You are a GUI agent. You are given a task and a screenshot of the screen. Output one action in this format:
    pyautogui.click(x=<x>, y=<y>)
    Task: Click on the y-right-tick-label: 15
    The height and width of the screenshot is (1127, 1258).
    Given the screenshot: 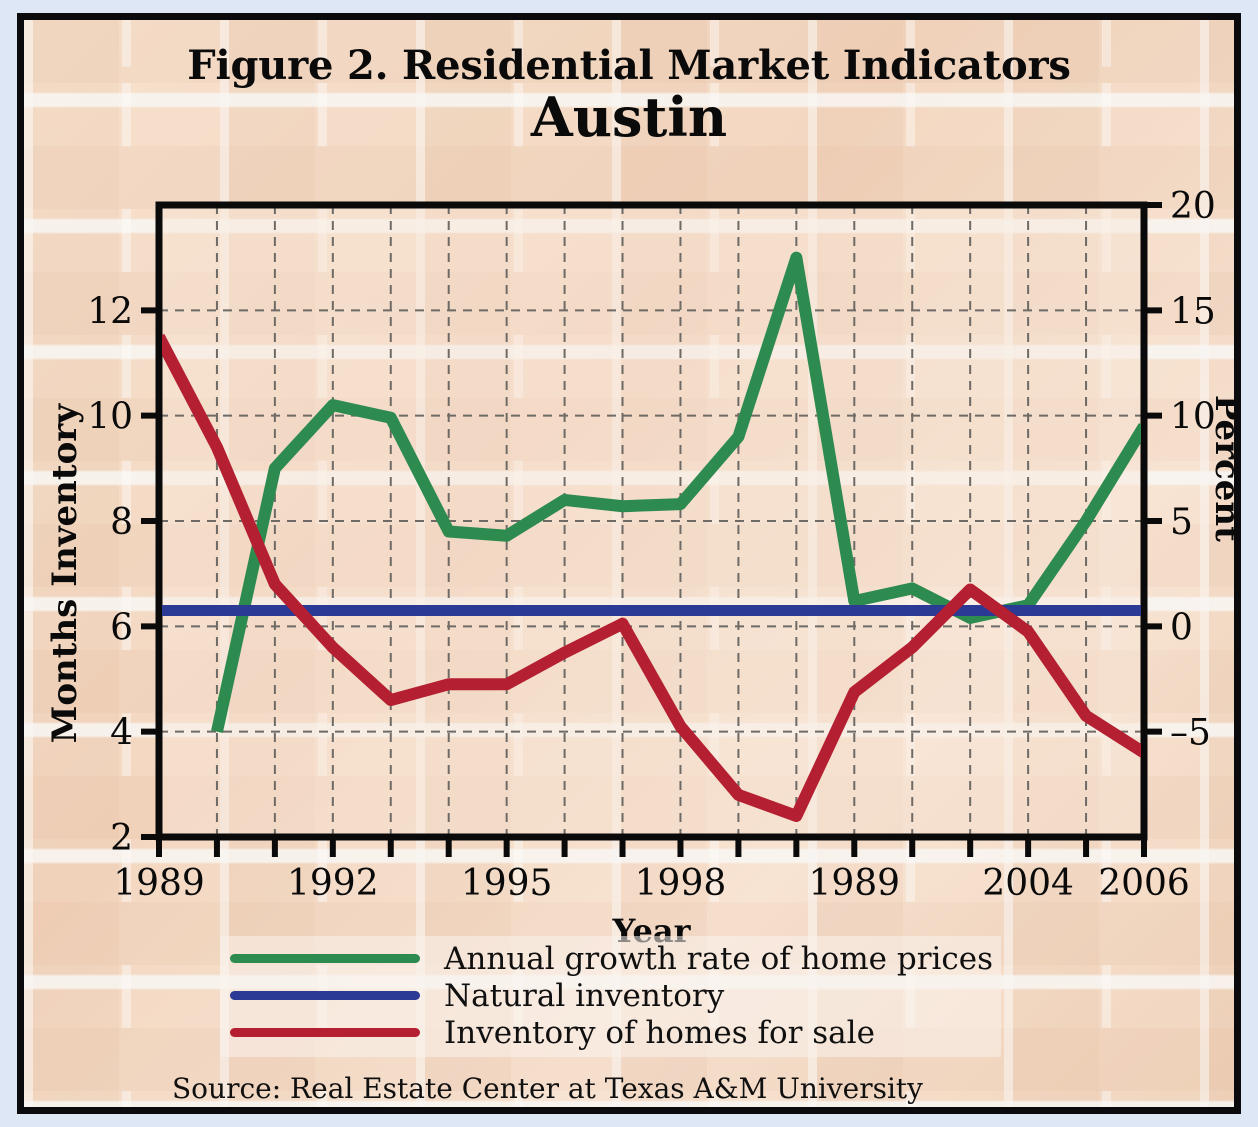 What is the action you would take?
    pyautogui.click(x=1193, y=311)
    